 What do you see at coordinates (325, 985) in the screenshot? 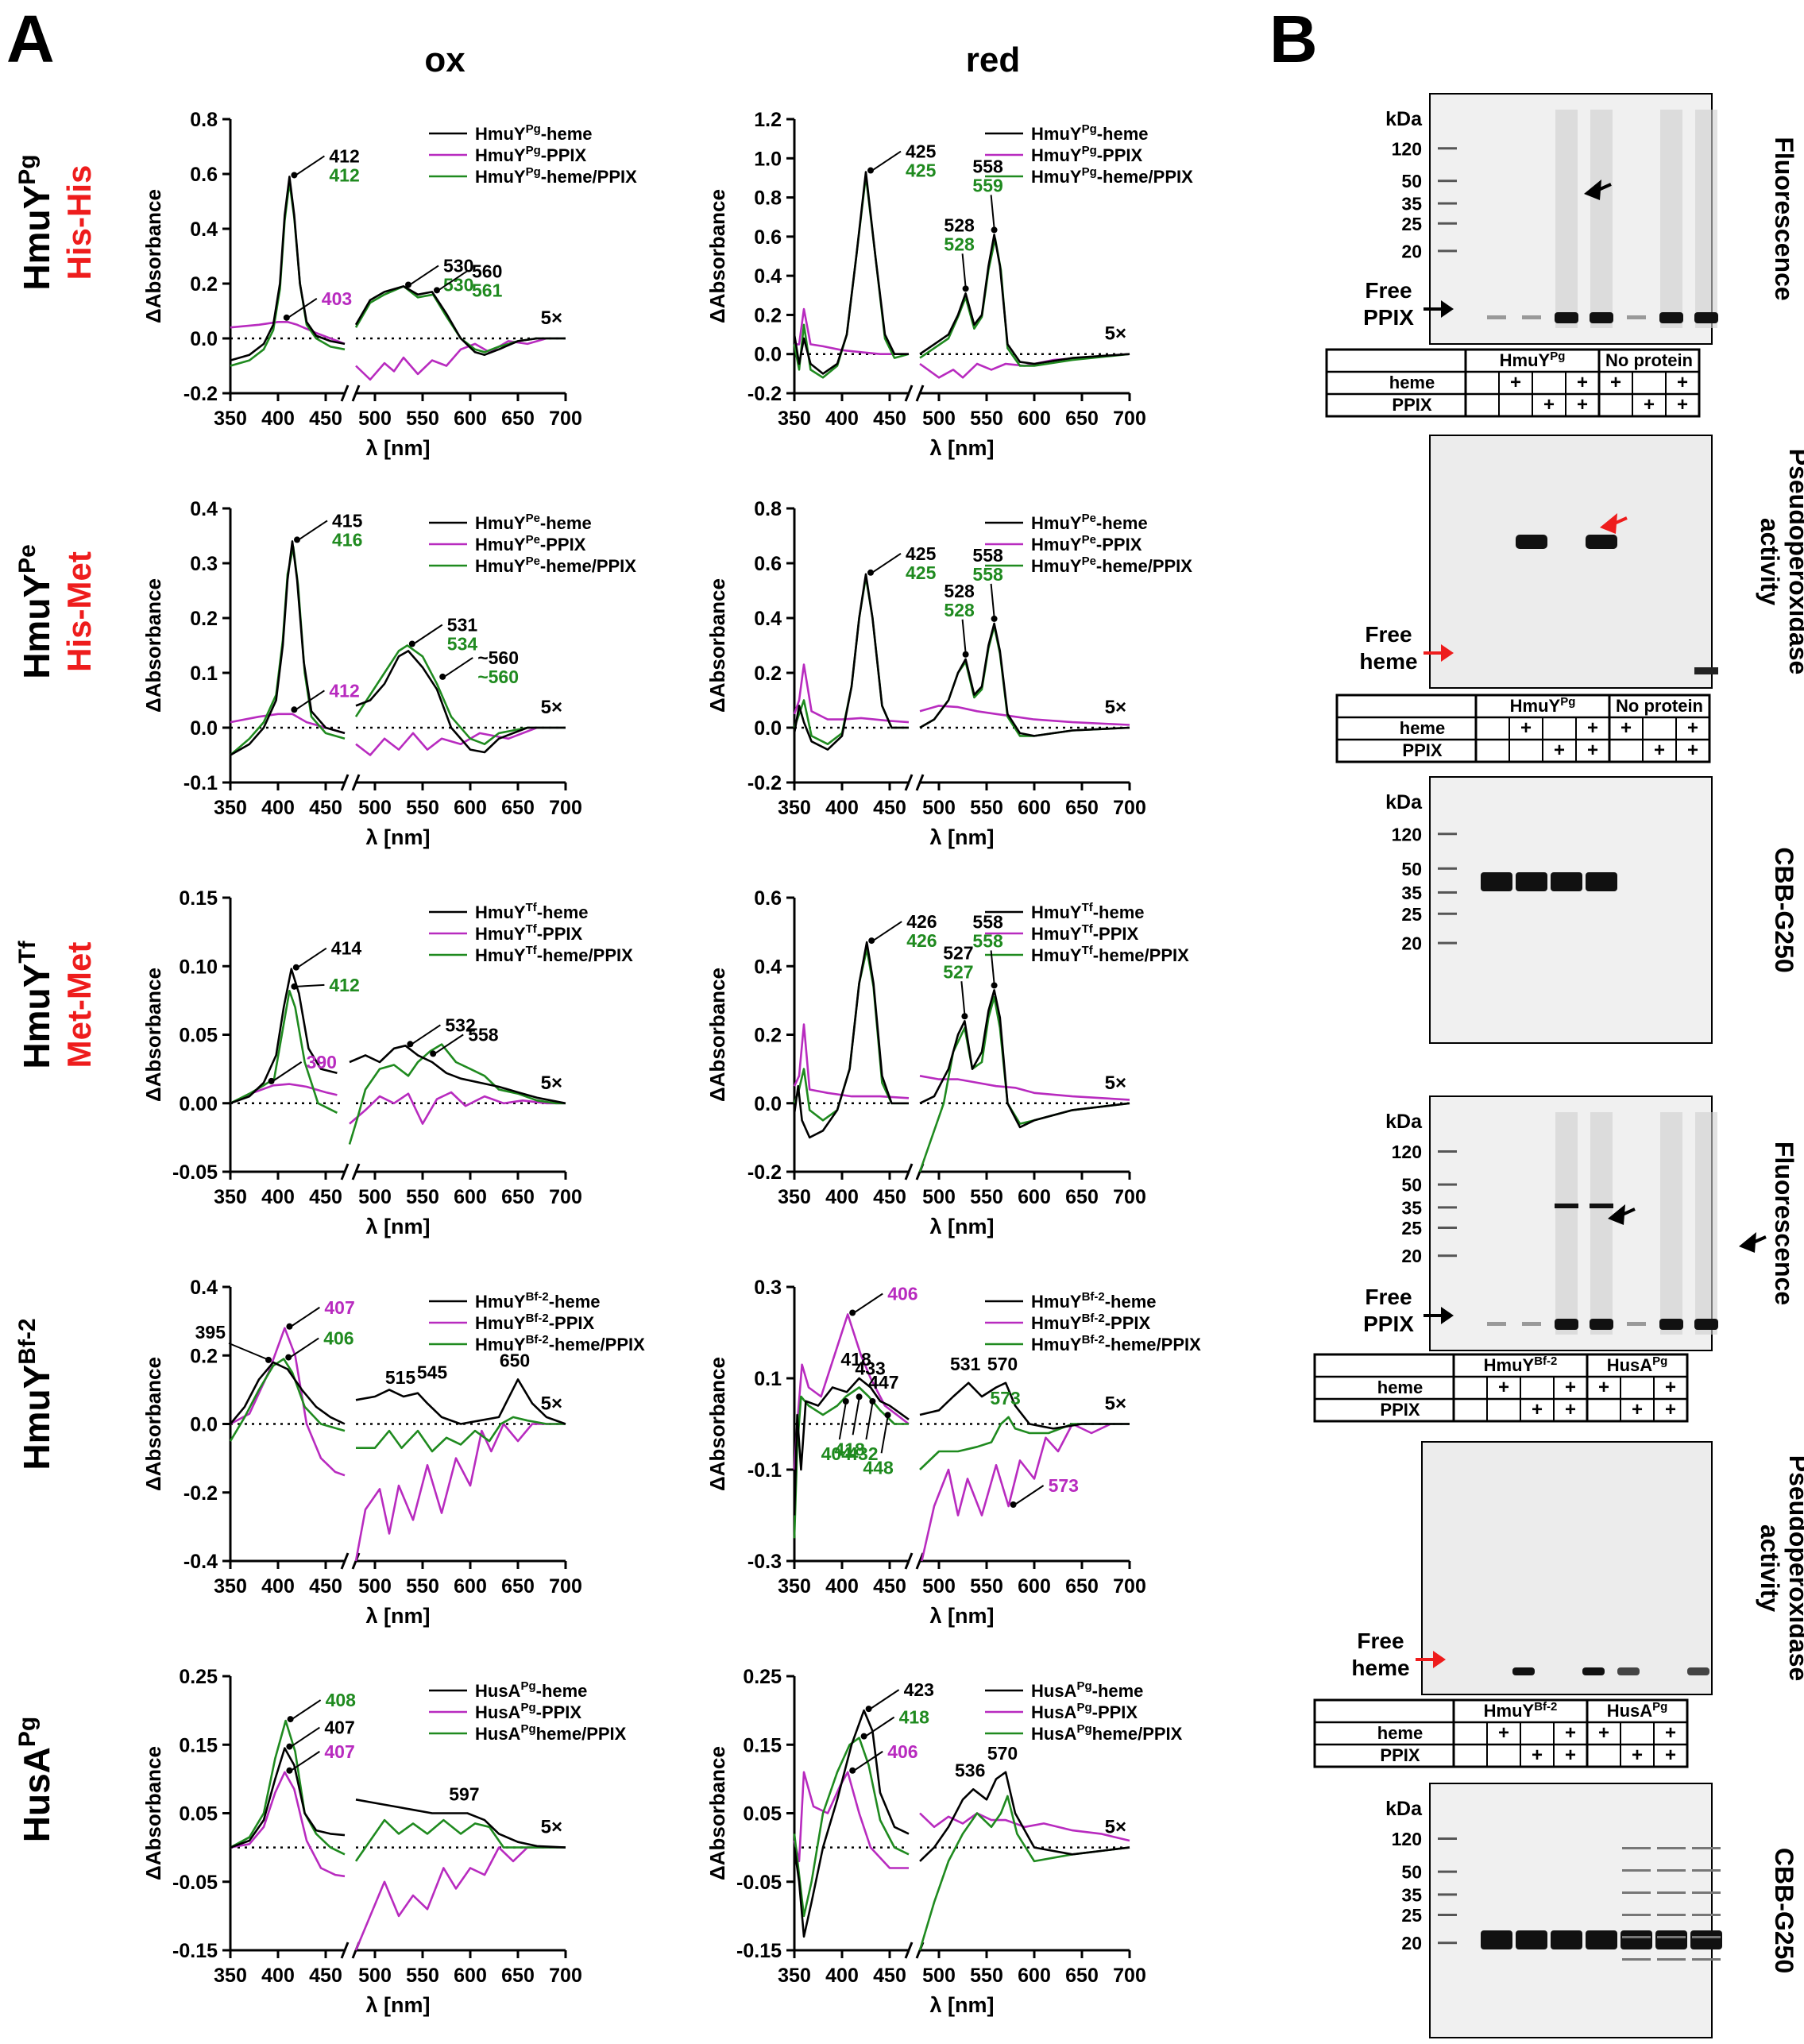
I see `peak-annotation: 412` at bounding box center [325, 985].